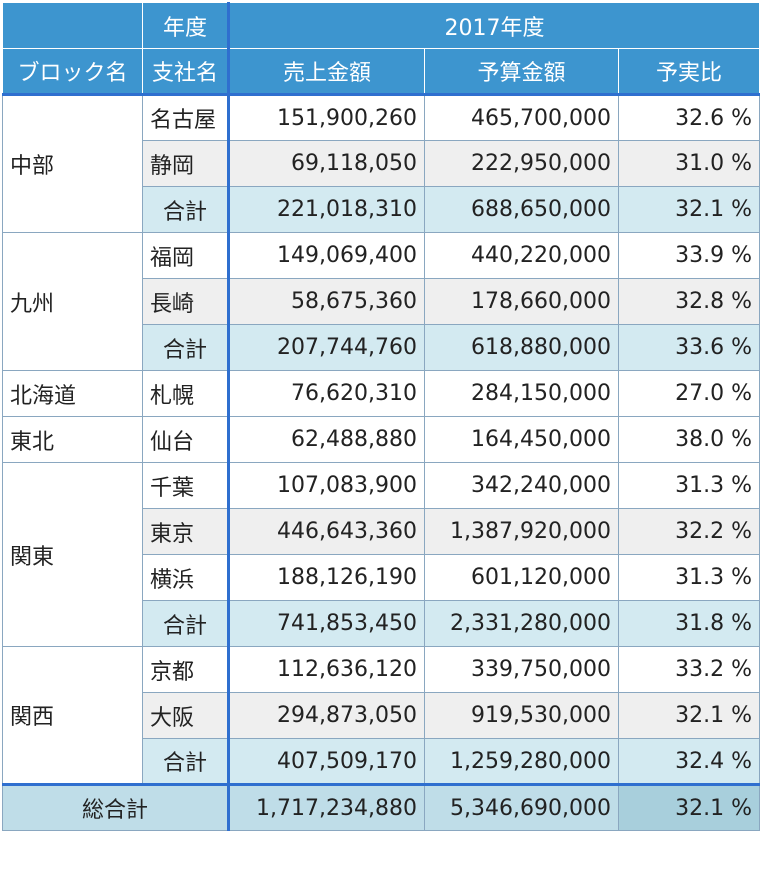 The width and height of the screenshot is (764, 870). Describe the element at coordinates (185, 255) in the screenshot. I see `branch-name-cell: 福岡` at that location.